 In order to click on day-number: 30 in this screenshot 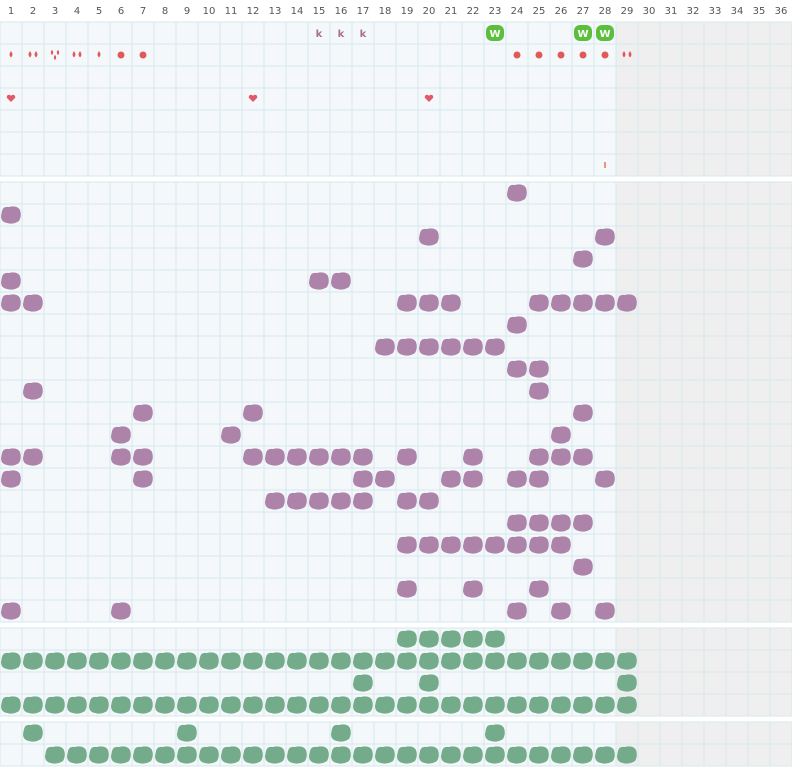, I will do `click(649, 11)`.